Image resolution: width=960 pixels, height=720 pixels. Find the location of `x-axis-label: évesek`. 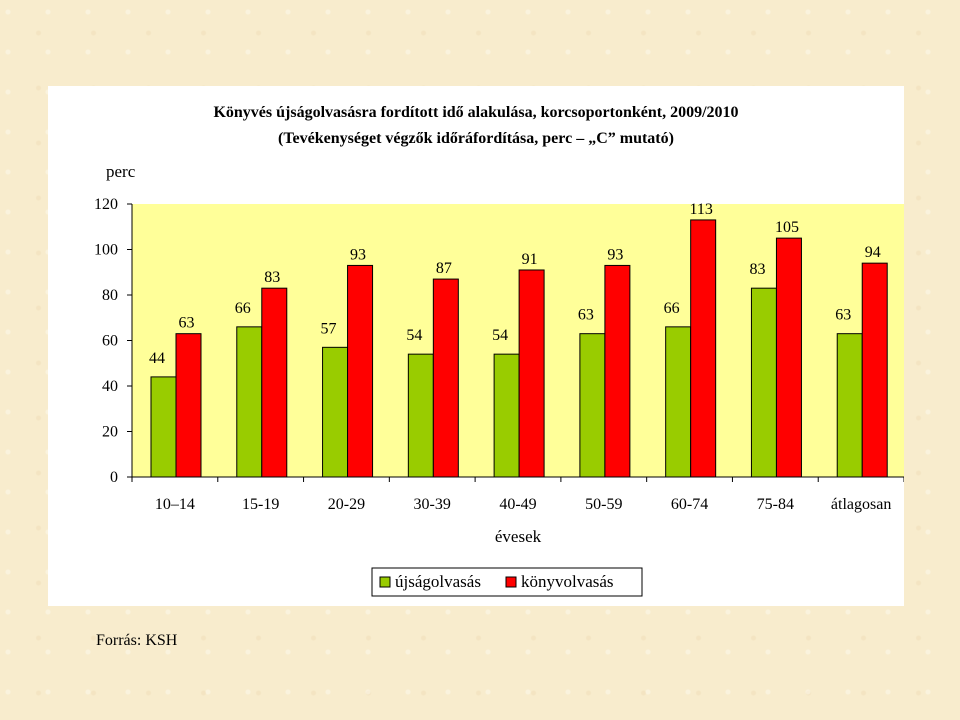

x-axis-label: évesek is located at coordinates (518, 536).